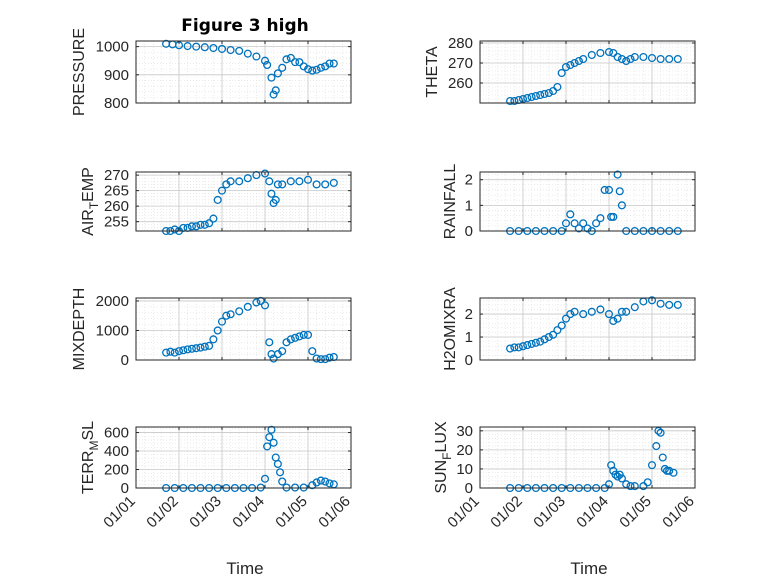 This screenshot has width=778, height=583. I want to click on h2omixra-axes-box, so click(587, 329).